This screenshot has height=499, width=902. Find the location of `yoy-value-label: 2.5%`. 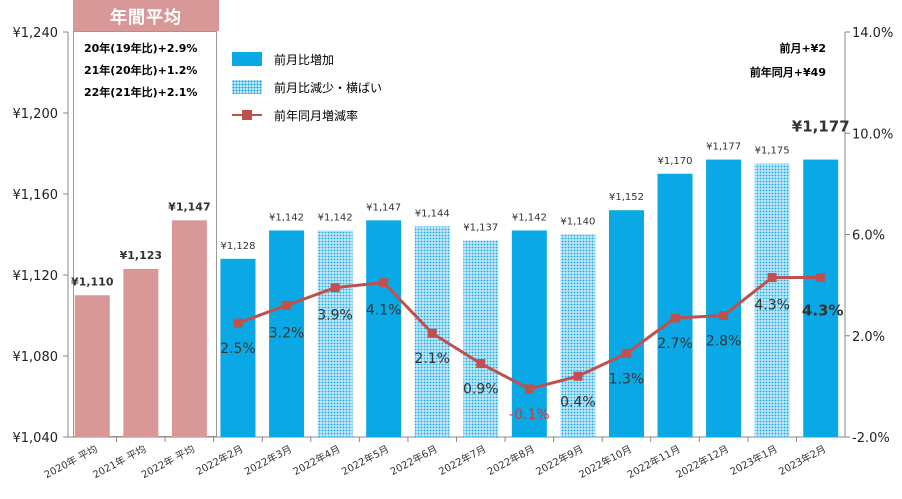

yoy-value-label: 2.5% is located at coordinates (238, 349).